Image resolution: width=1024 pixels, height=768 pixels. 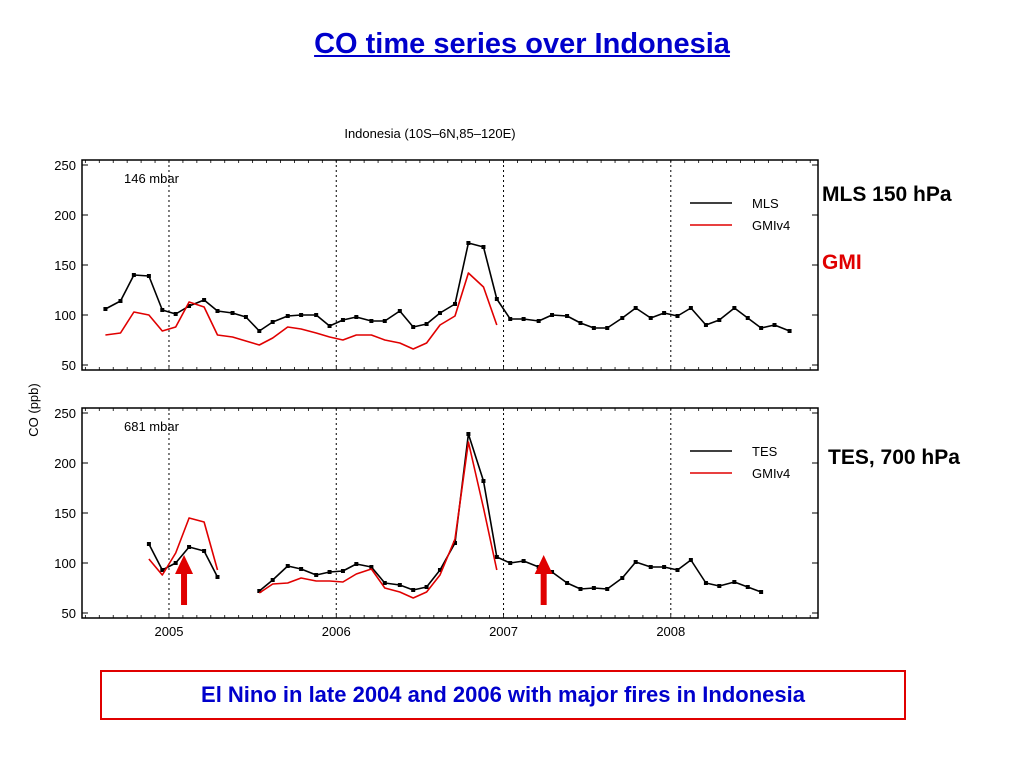 I want to click on x-tick-label: 2007, so click(x=503, y=631).